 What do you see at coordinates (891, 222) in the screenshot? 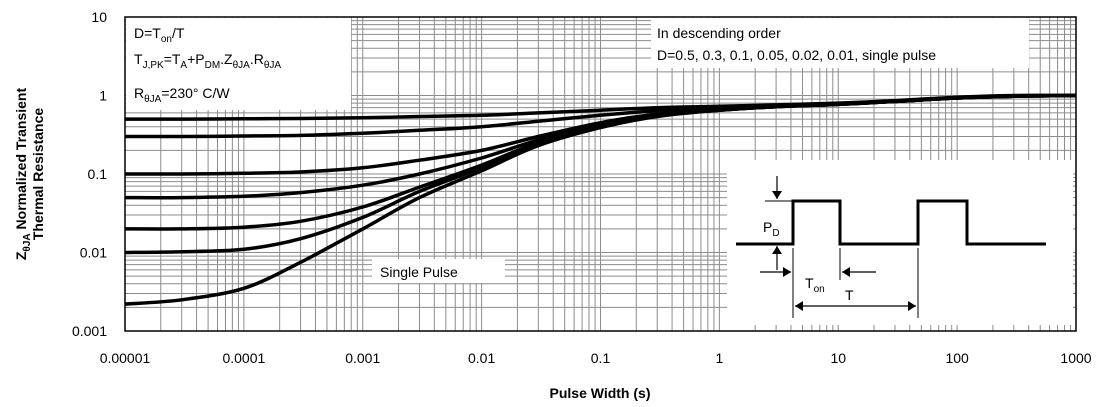
I see `pulse-waveform` at bounding box center [891, 222].